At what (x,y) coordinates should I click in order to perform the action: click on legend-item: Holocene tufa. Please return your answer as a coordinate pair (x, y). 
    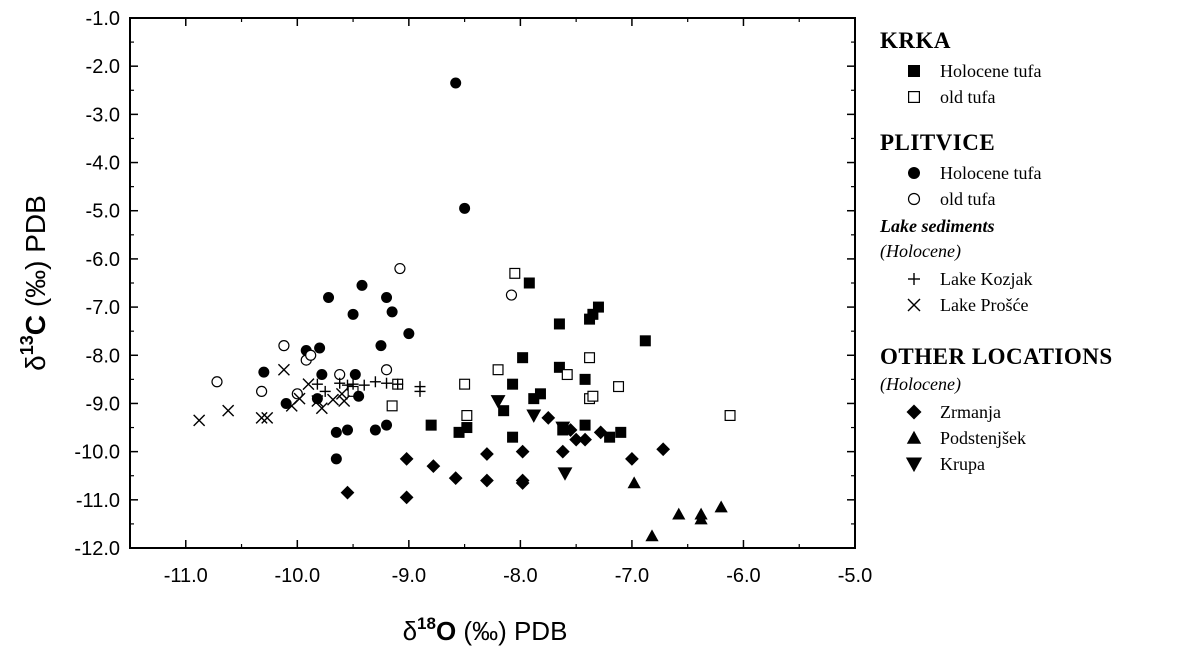
    Looking at the image, I should click on (1025, 71).